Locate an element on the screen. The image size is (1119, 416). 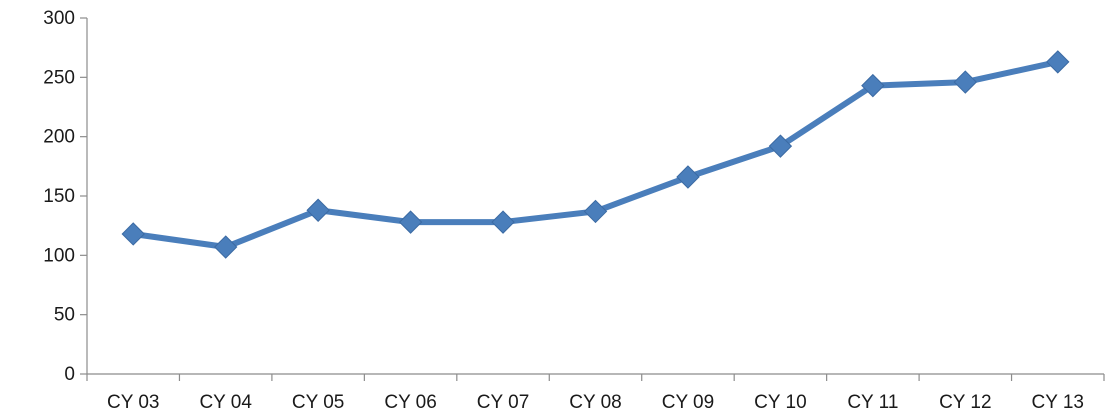
x-tick-label: CY 13 is located at coordinates (1058, 402).